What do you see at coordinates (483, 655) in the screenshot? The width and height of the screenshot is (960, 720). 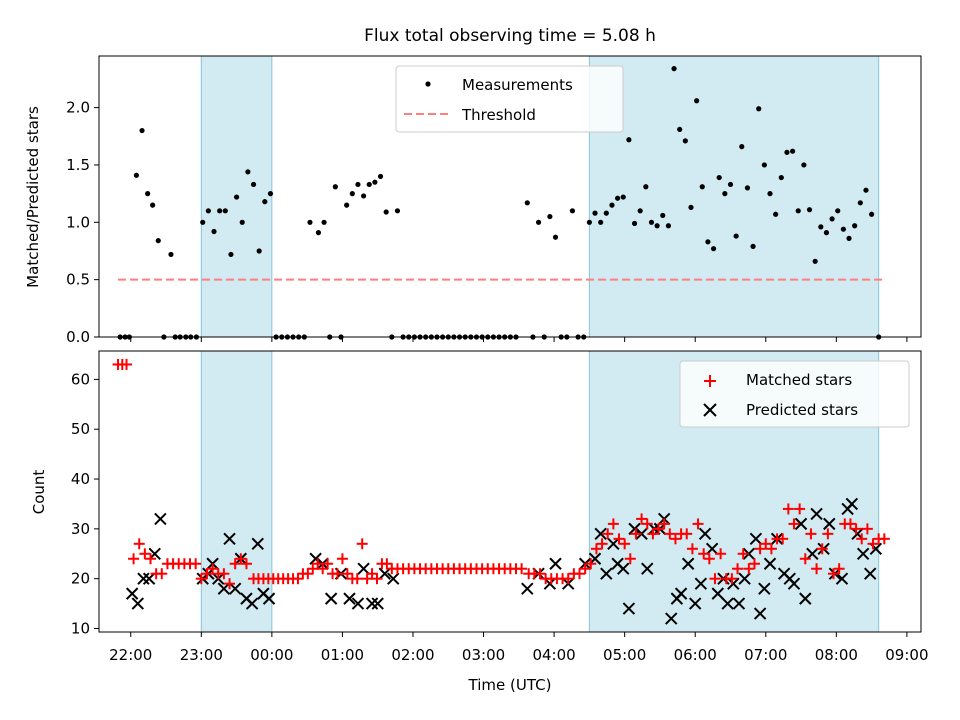 I see `x-tick-label: 03:00` at bounding box center [483, 655].